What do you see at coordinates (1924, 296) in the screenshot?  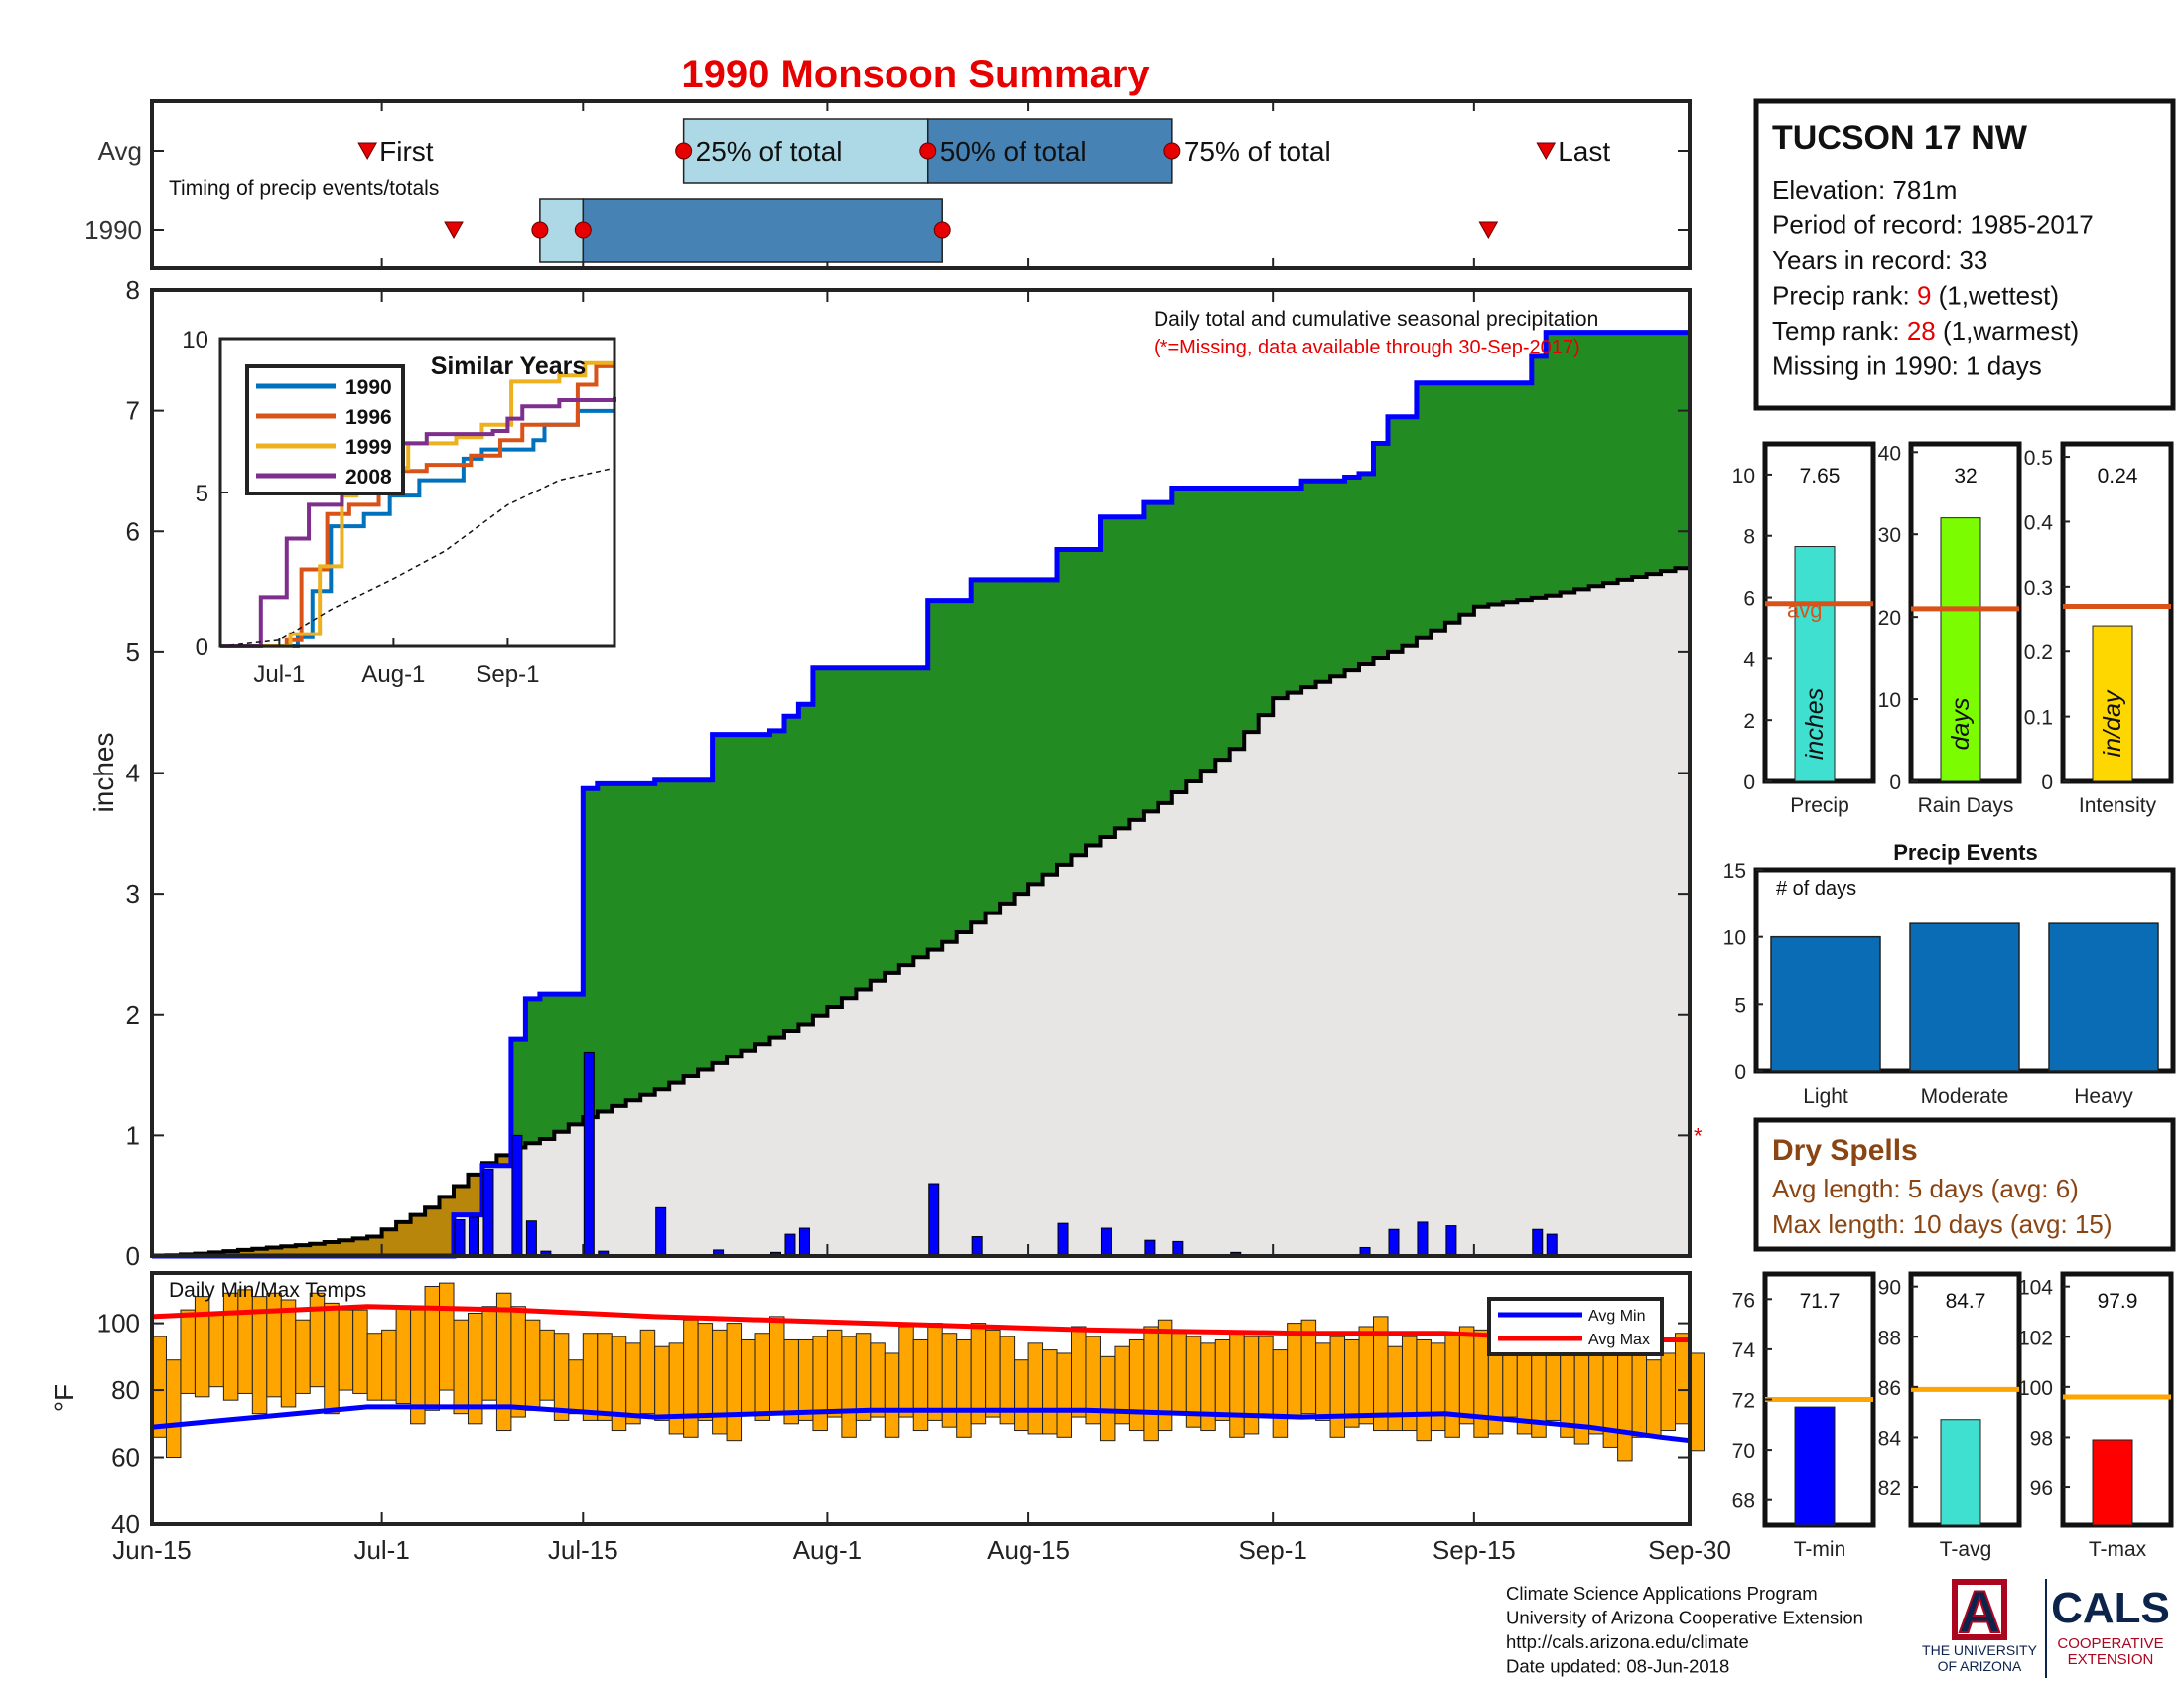 I see `station-line-value: 9` at bounding box center [1924, 296].